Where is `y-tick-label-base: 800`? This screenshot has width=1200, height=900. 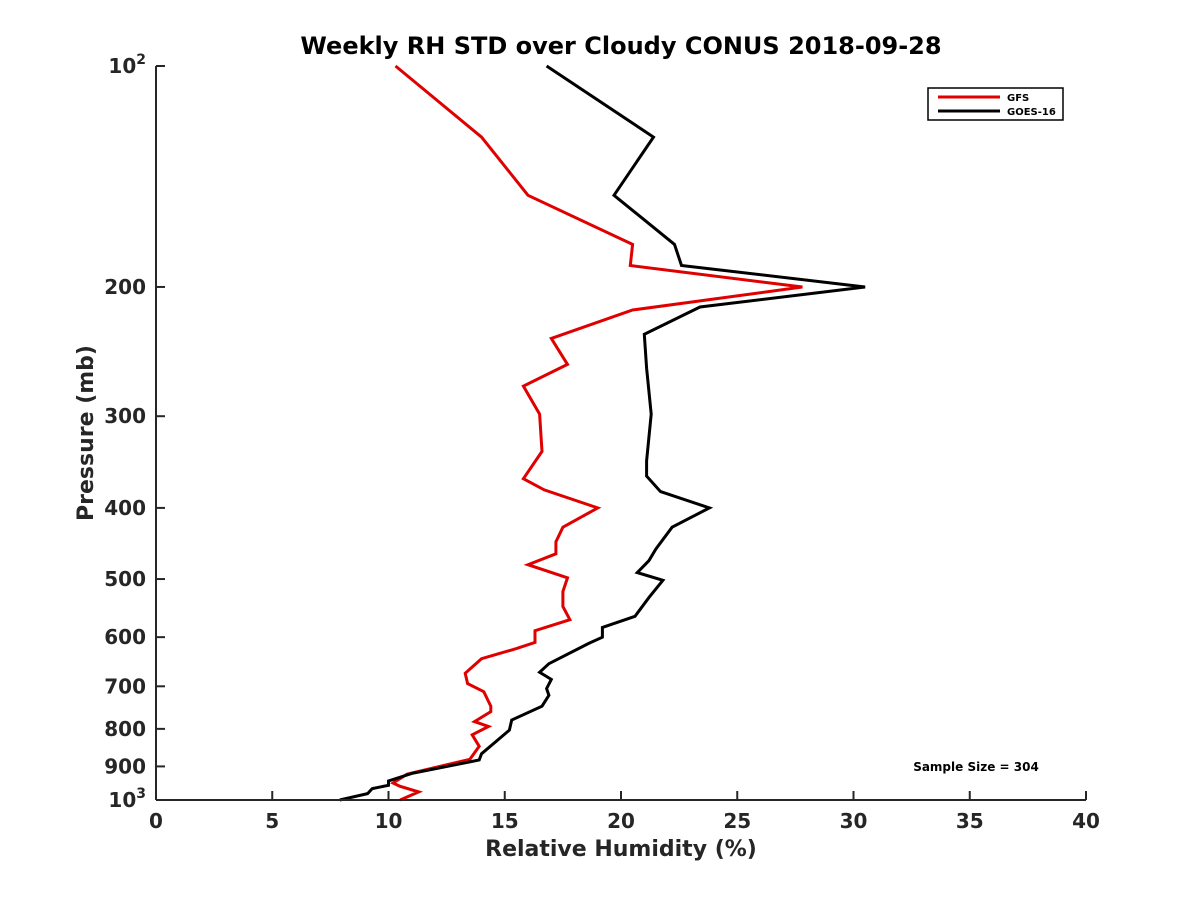 y-tick-label-base: 800 is located at coordinates (125, 729).